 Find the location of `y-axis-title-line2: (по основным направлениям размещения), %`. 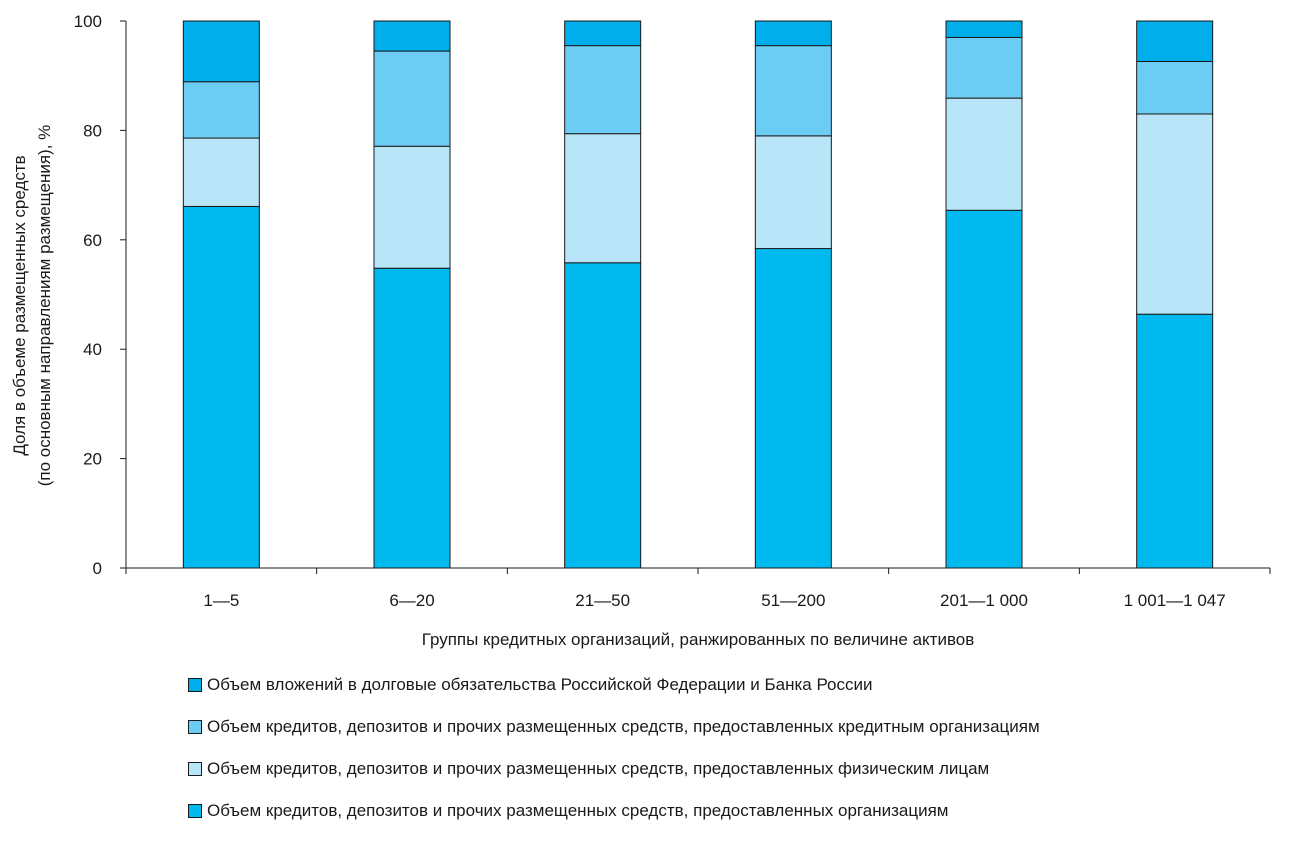

y-axis-title-line2: (по основным направлениям размещения), % is located at coordinates (44, 306).